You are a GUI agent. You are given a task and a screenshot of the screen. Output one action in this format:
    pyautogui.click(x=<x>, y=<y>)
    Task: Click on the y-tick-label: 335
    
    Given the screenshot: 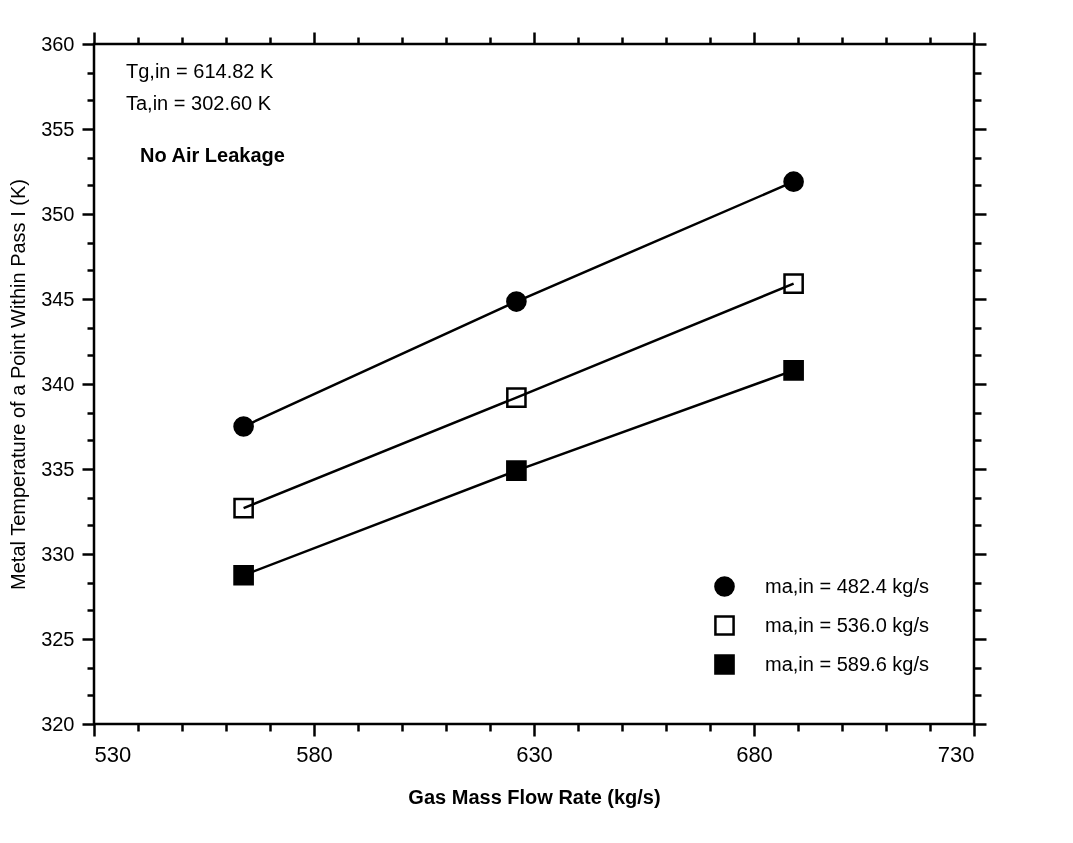 What is the action you would take?
    pyautogui.click(x=58, y=468)
    